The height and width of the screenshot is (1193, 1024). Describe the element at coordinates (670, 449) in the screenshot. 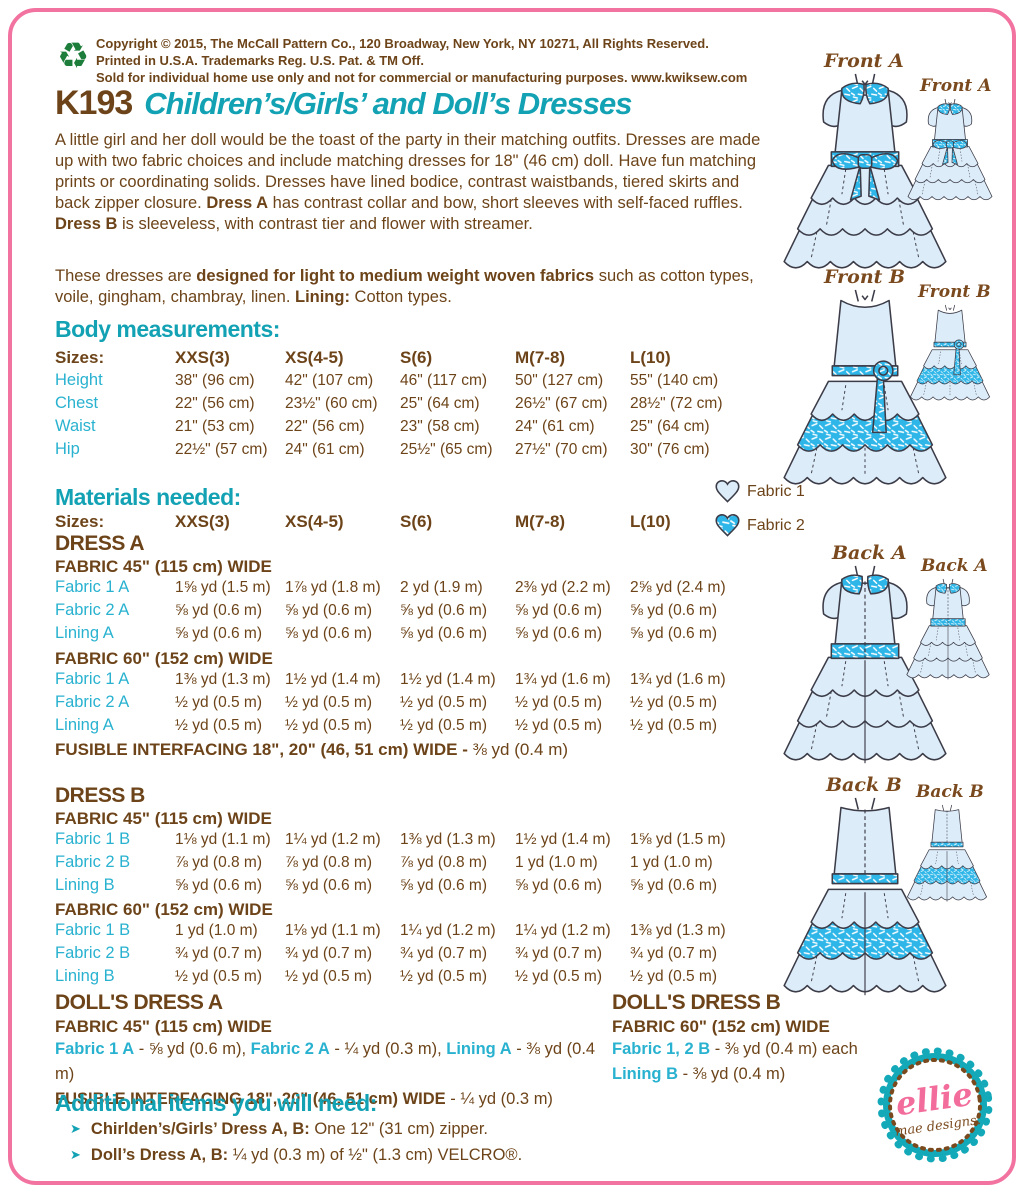

I see `table-cell: 30" (76 cm)` at that location.